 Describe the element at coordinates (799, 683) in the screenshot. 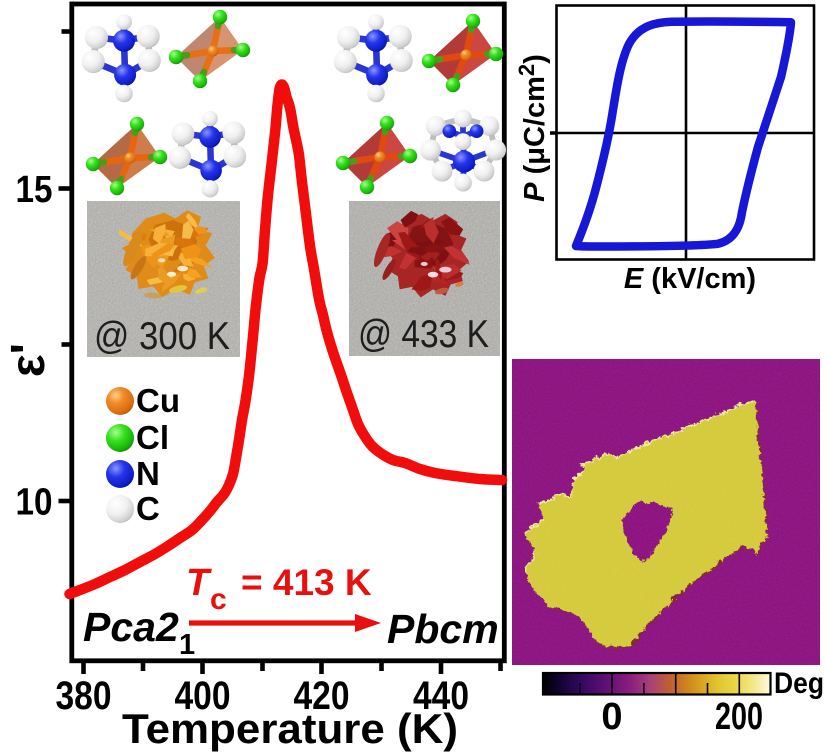

I see `svg-text: Deg` at that location.